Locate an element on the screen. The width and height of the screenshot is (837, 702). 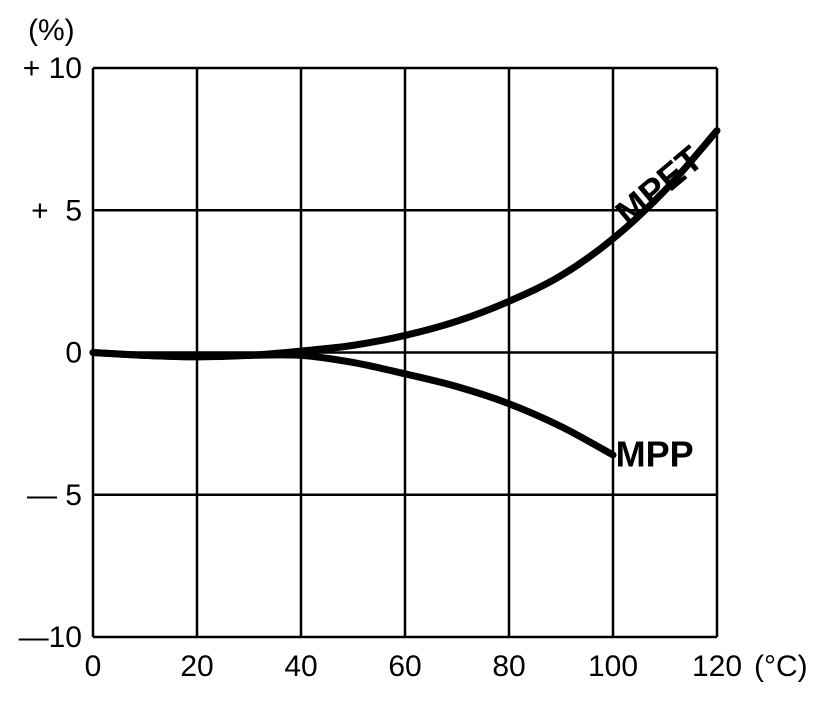
y-tick-label-10: + 10 is located at coordinates (52, 68).